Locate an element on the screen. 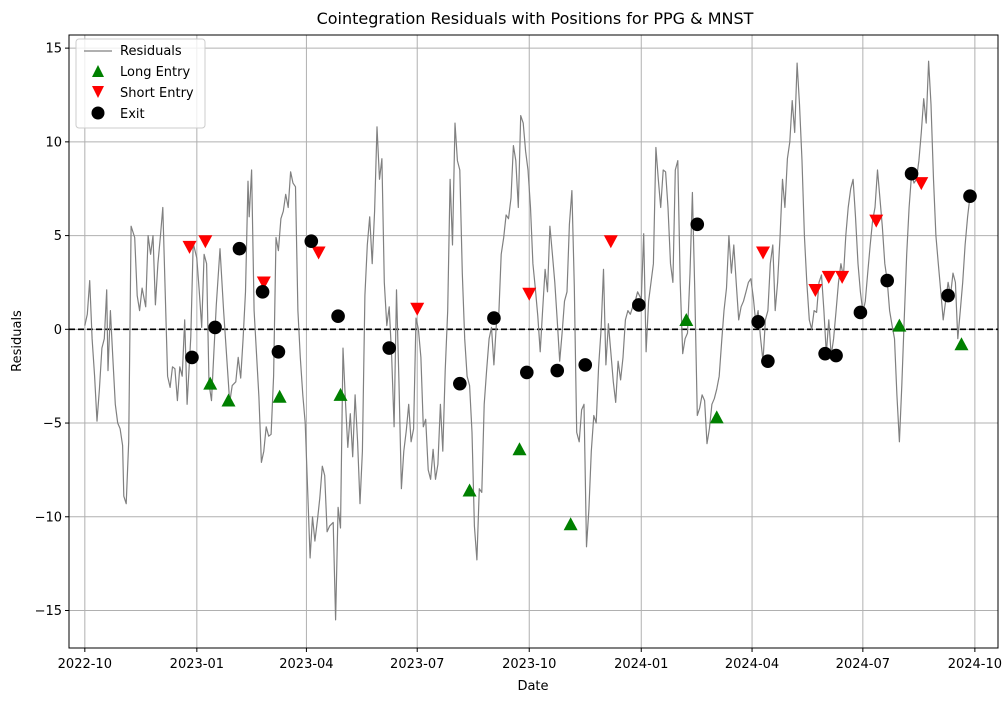 Image resolution: width=1008 pixels, height=705 pixels. y-tick-label: −15 is located at coordinates (48, 611).